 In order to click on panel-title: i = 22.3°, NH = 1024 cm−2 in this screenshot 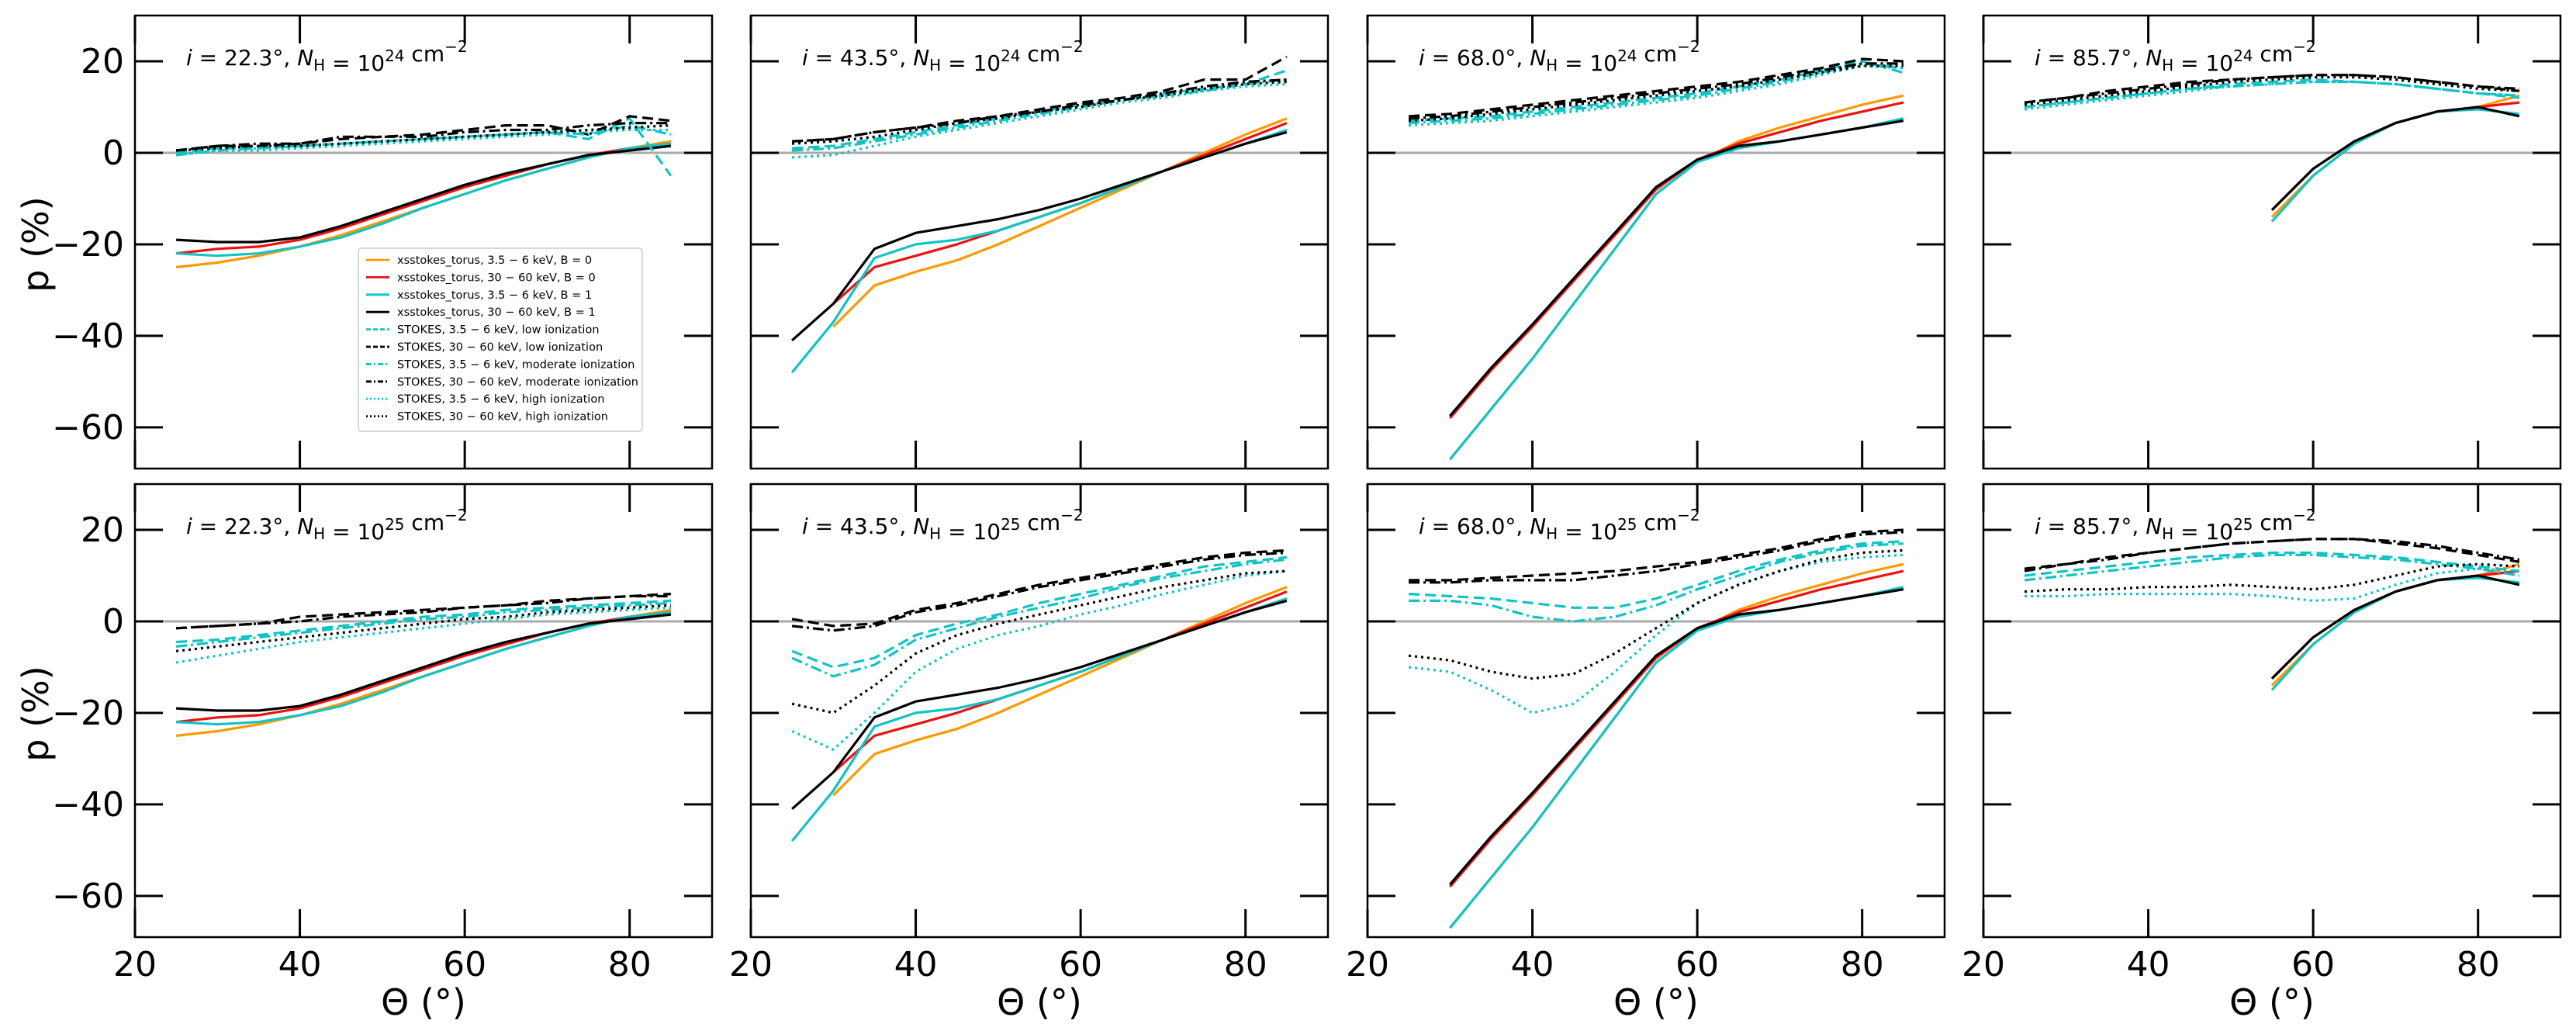, I will do `click(327, 56)`.